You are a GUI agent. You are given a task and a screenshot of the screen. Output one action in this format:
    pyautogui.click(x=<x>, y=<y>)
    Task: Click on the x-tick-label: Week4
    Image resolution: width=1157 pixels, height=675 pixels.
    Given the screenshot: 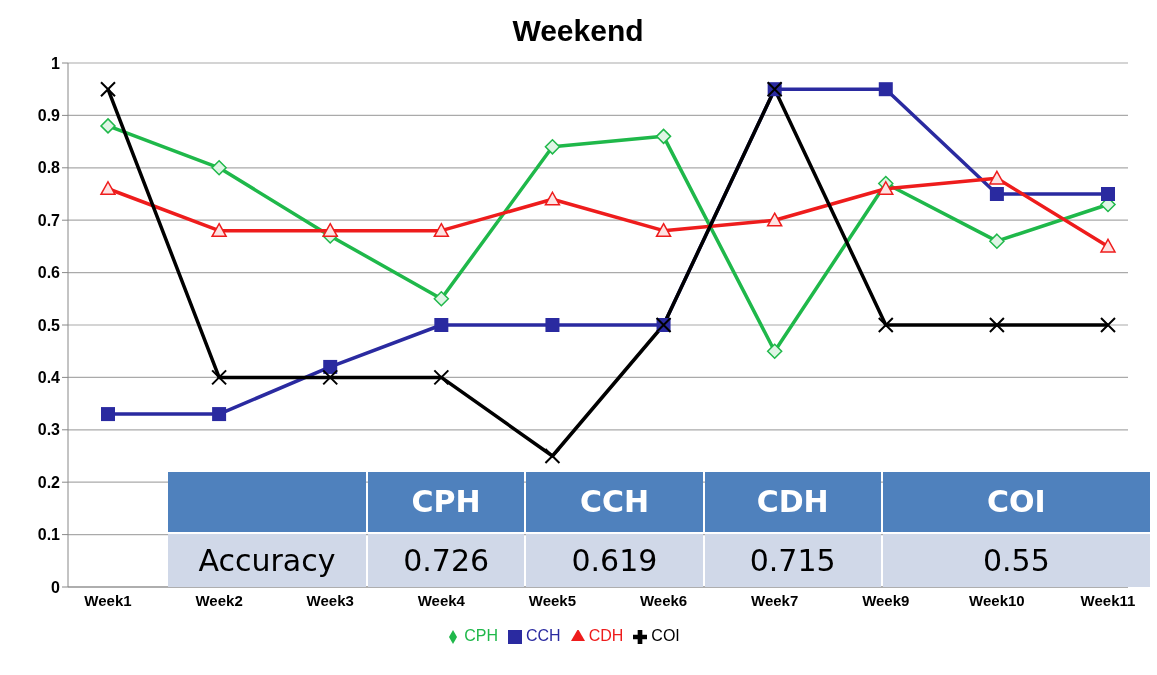 What is the action you would take?
    pyautogui.click(x=441, y=600)
    